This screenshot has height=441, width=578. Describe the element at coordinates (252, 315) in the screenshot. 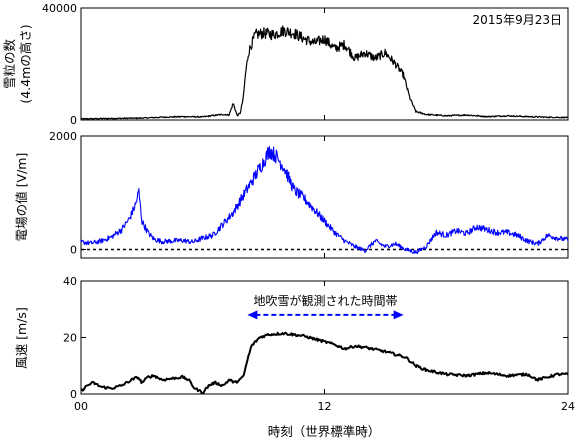

I see `arrow-head-left` at that location.